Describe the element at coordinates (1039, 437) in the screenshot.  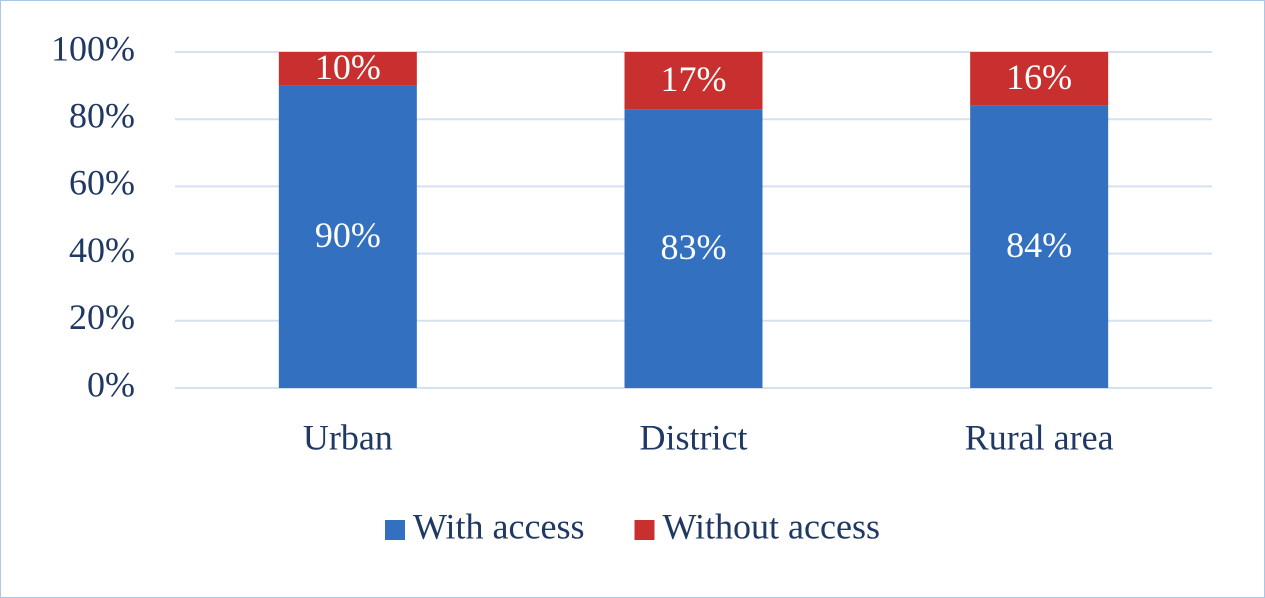
I see `x-tick-label: Rural area` at that location.